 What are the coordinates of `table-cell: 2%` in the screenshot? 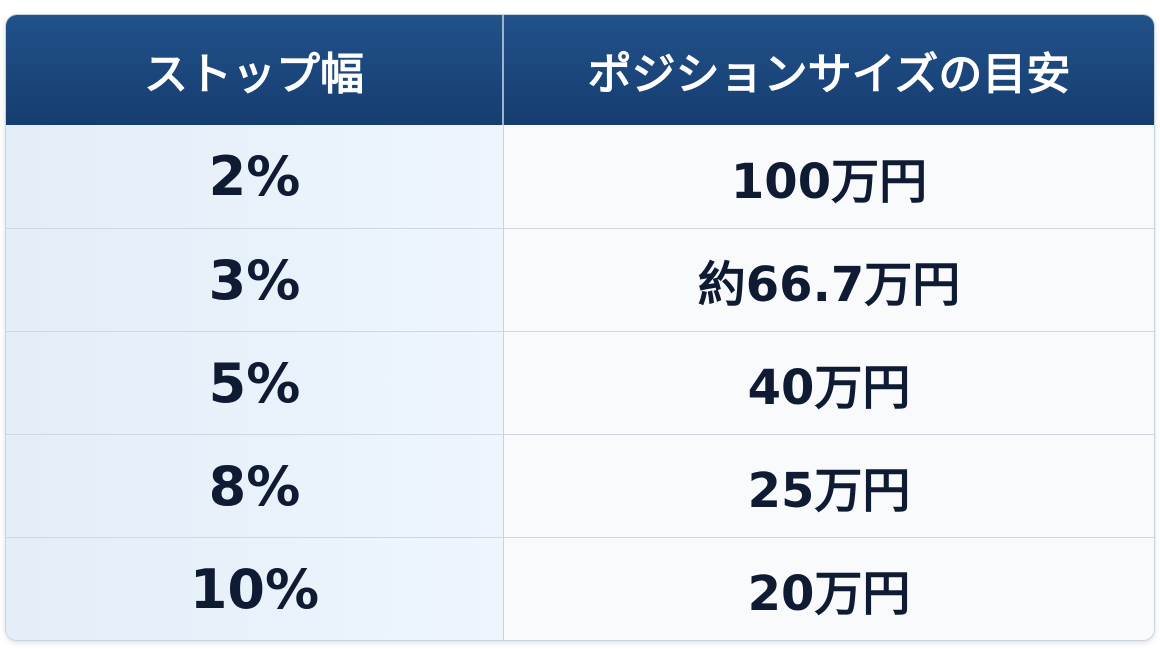 It's located at (255, 176).